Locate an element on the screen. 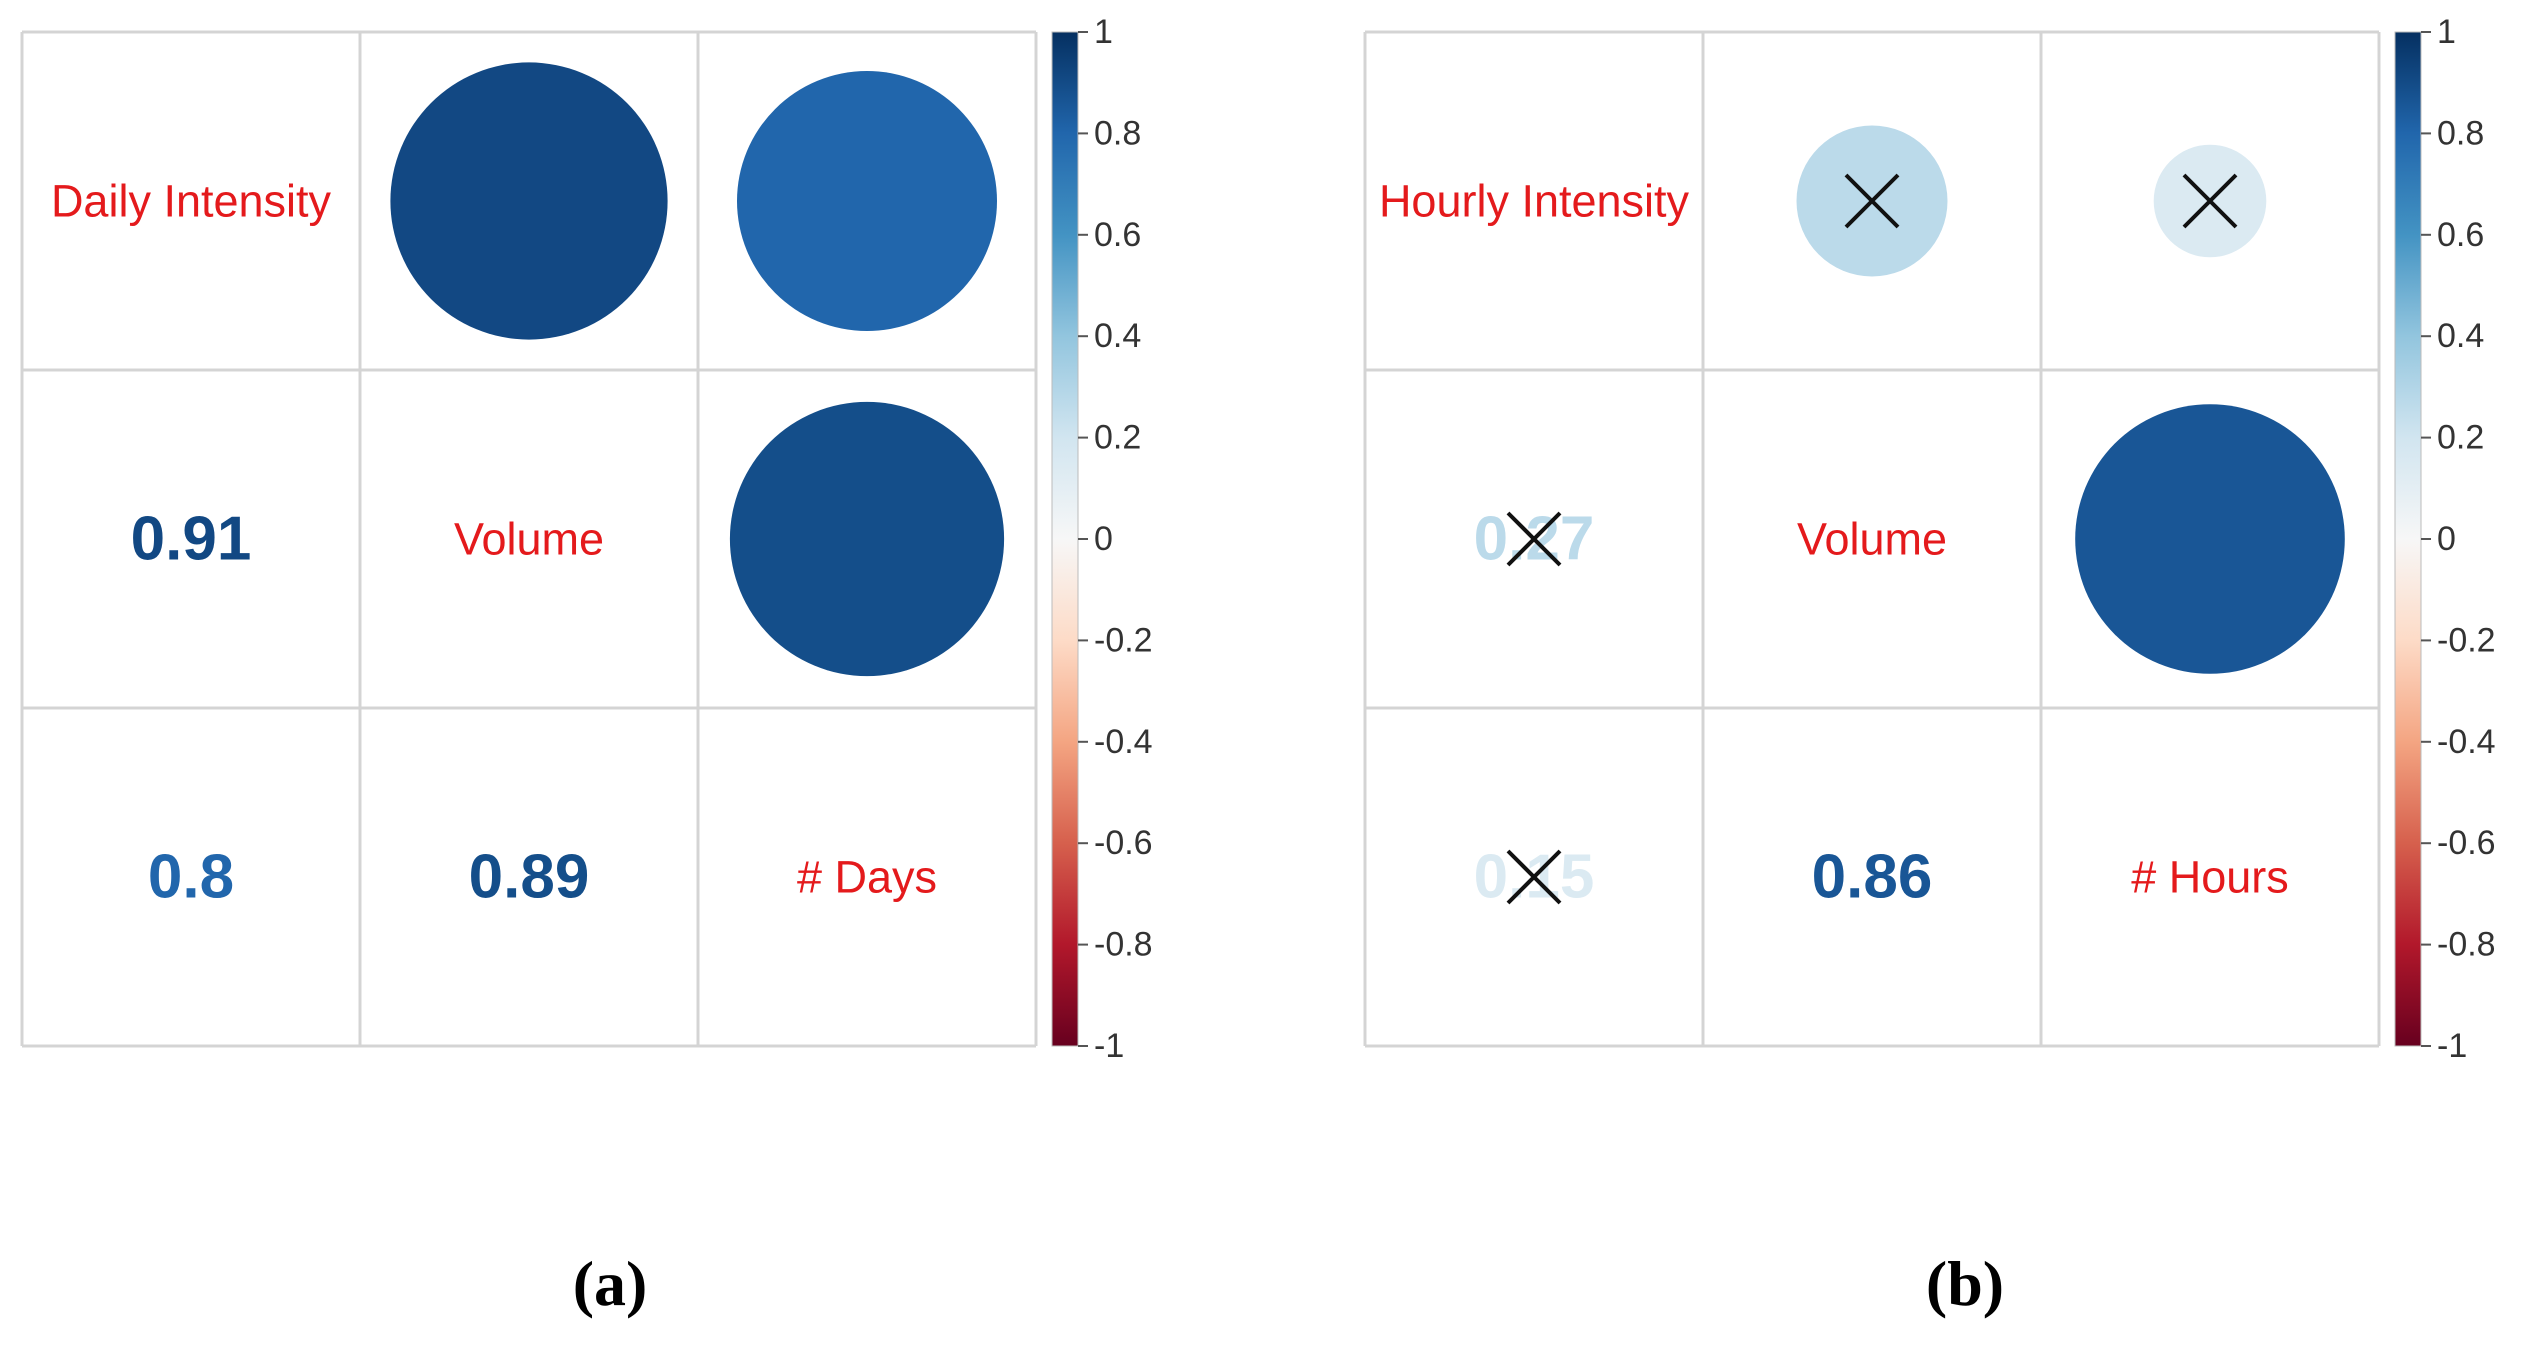 The height and width of the screenshot is (1351, 2525). correlation-coefficient: 0.86 is located at coordinates (1872, 877).